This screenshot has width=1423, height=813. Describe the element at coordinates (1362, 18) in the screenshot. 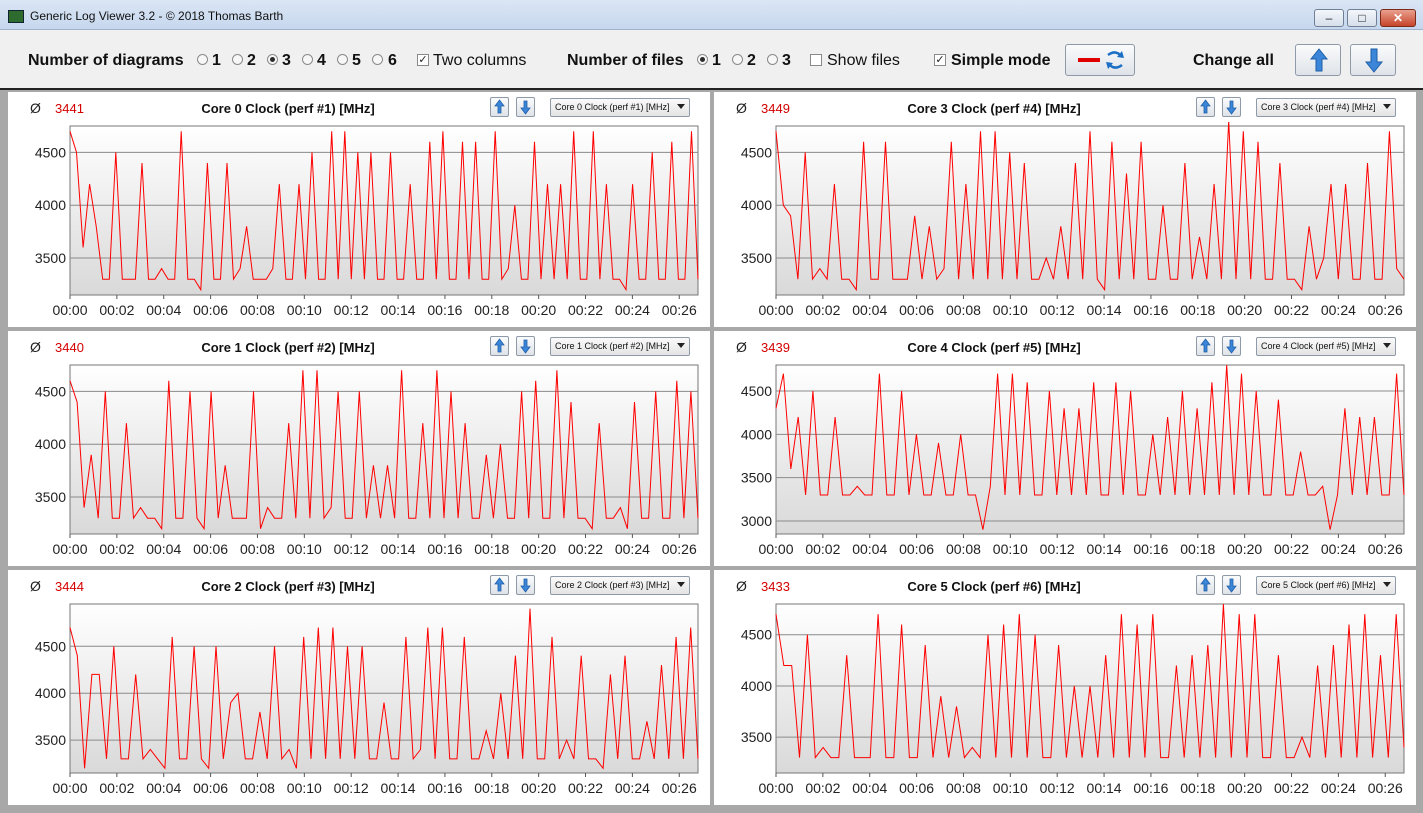

I see `maximize-button: □` at that location.